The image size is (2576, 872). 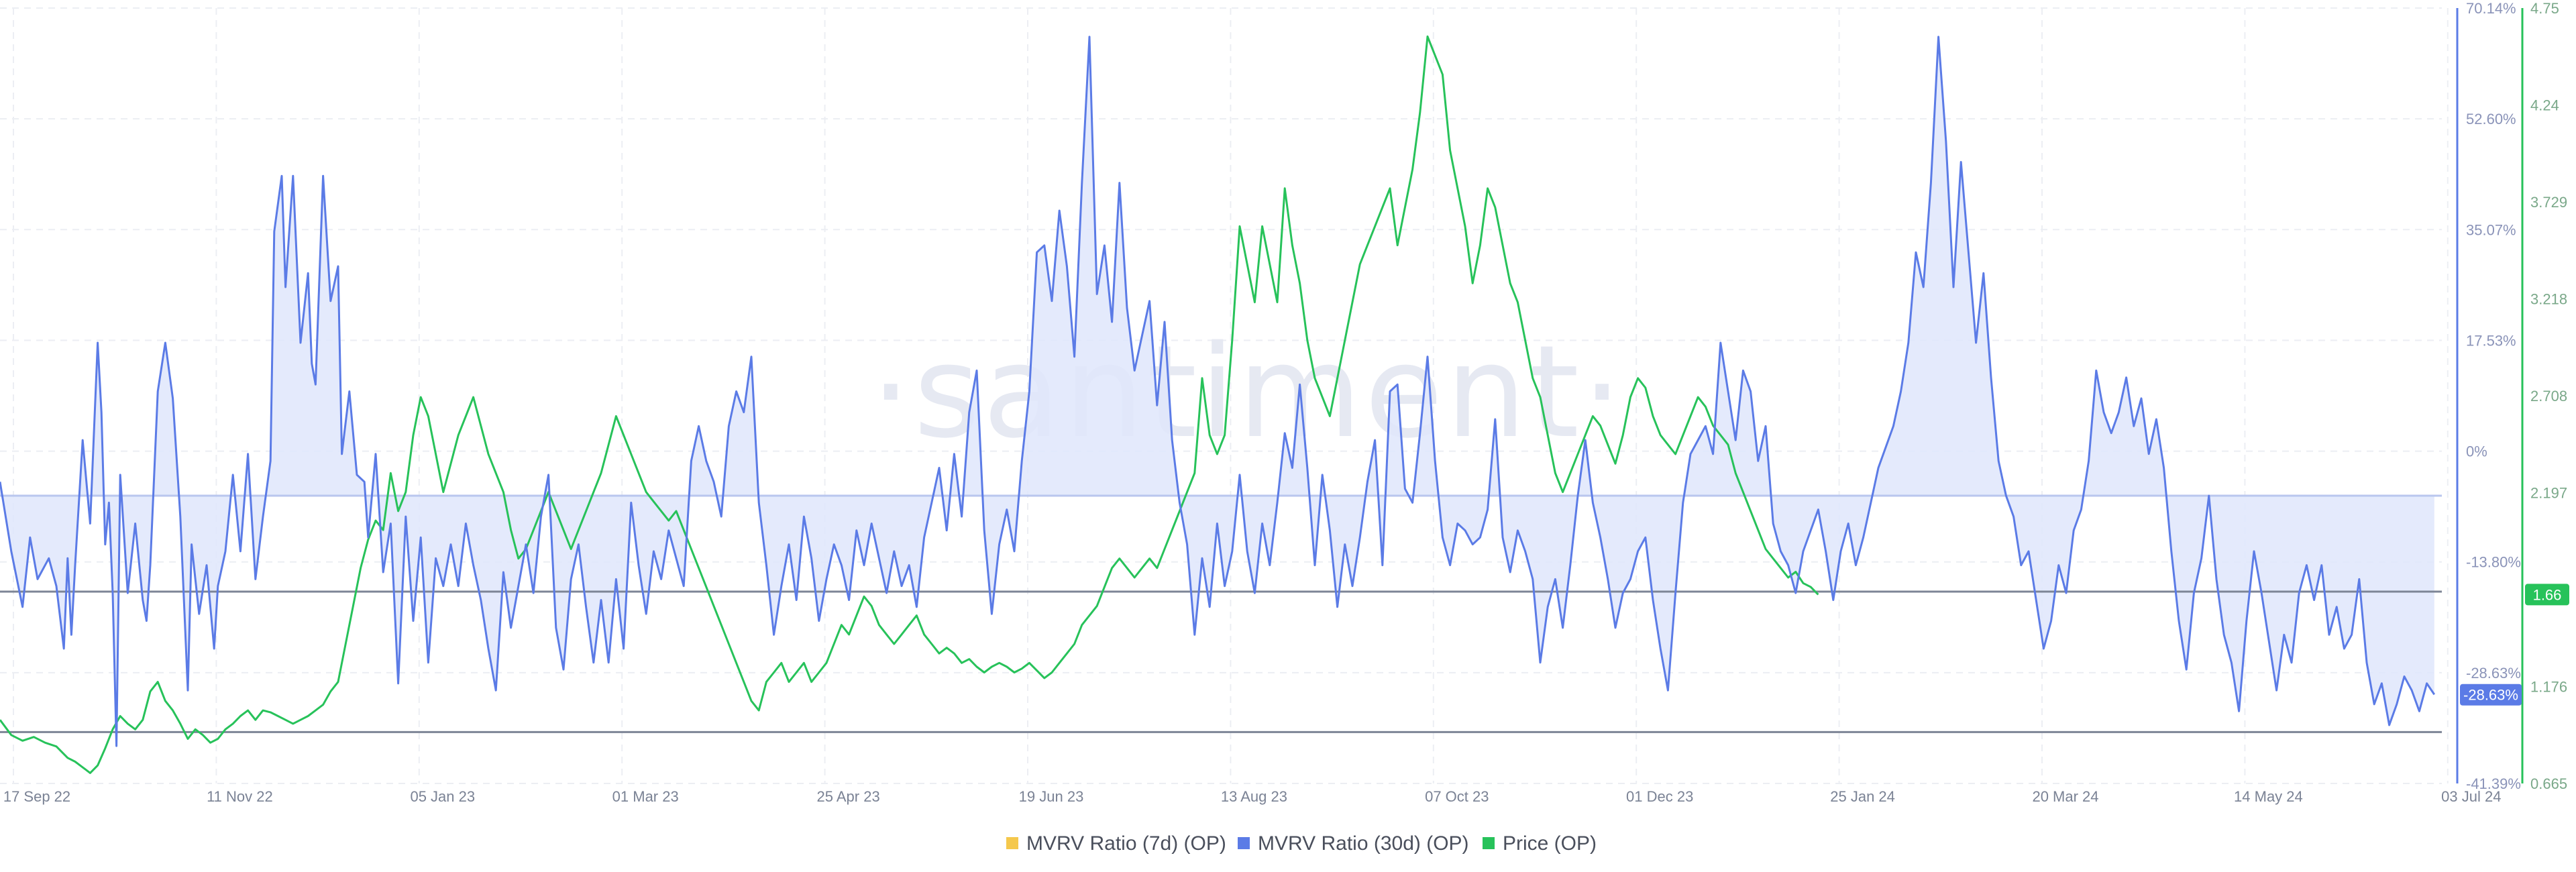 I want to click on x-axis-tick: 05 Jan 23, so click(x=442, y=797).